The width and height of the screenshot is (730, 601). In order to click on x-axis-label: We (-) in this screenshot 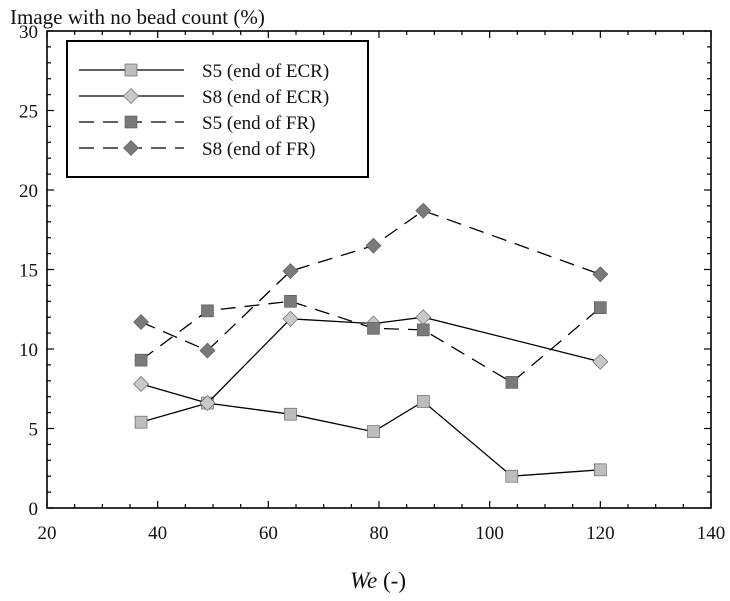, I will do `click(378, 580)`.